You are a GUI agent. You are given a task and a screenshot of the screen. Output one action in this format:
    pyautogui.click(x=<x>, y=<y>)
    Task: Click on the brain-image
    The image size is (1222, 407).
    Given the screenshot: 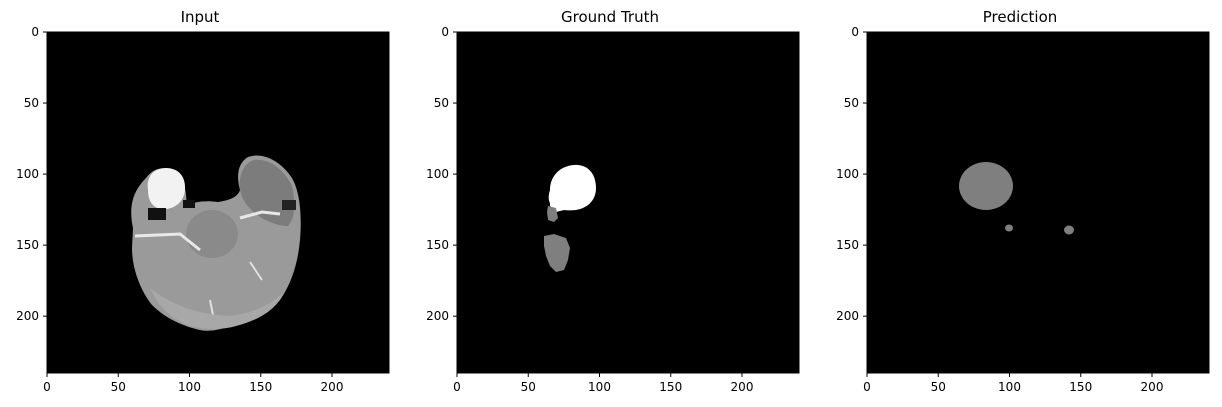 What is the action you would take?
    pyautogui.click(x=216, y=243)
    